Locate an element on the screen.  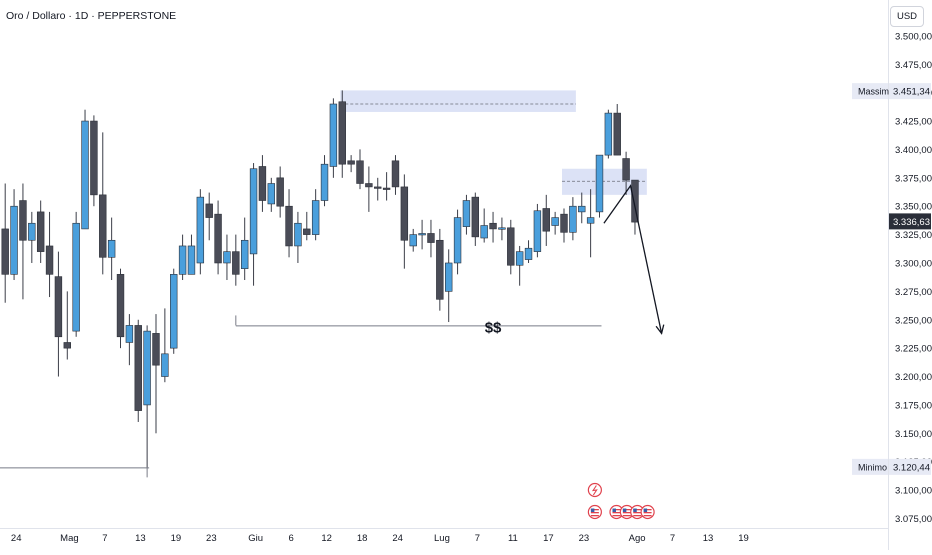
x-tick-label: 6 is located at coordinates (291, 538).